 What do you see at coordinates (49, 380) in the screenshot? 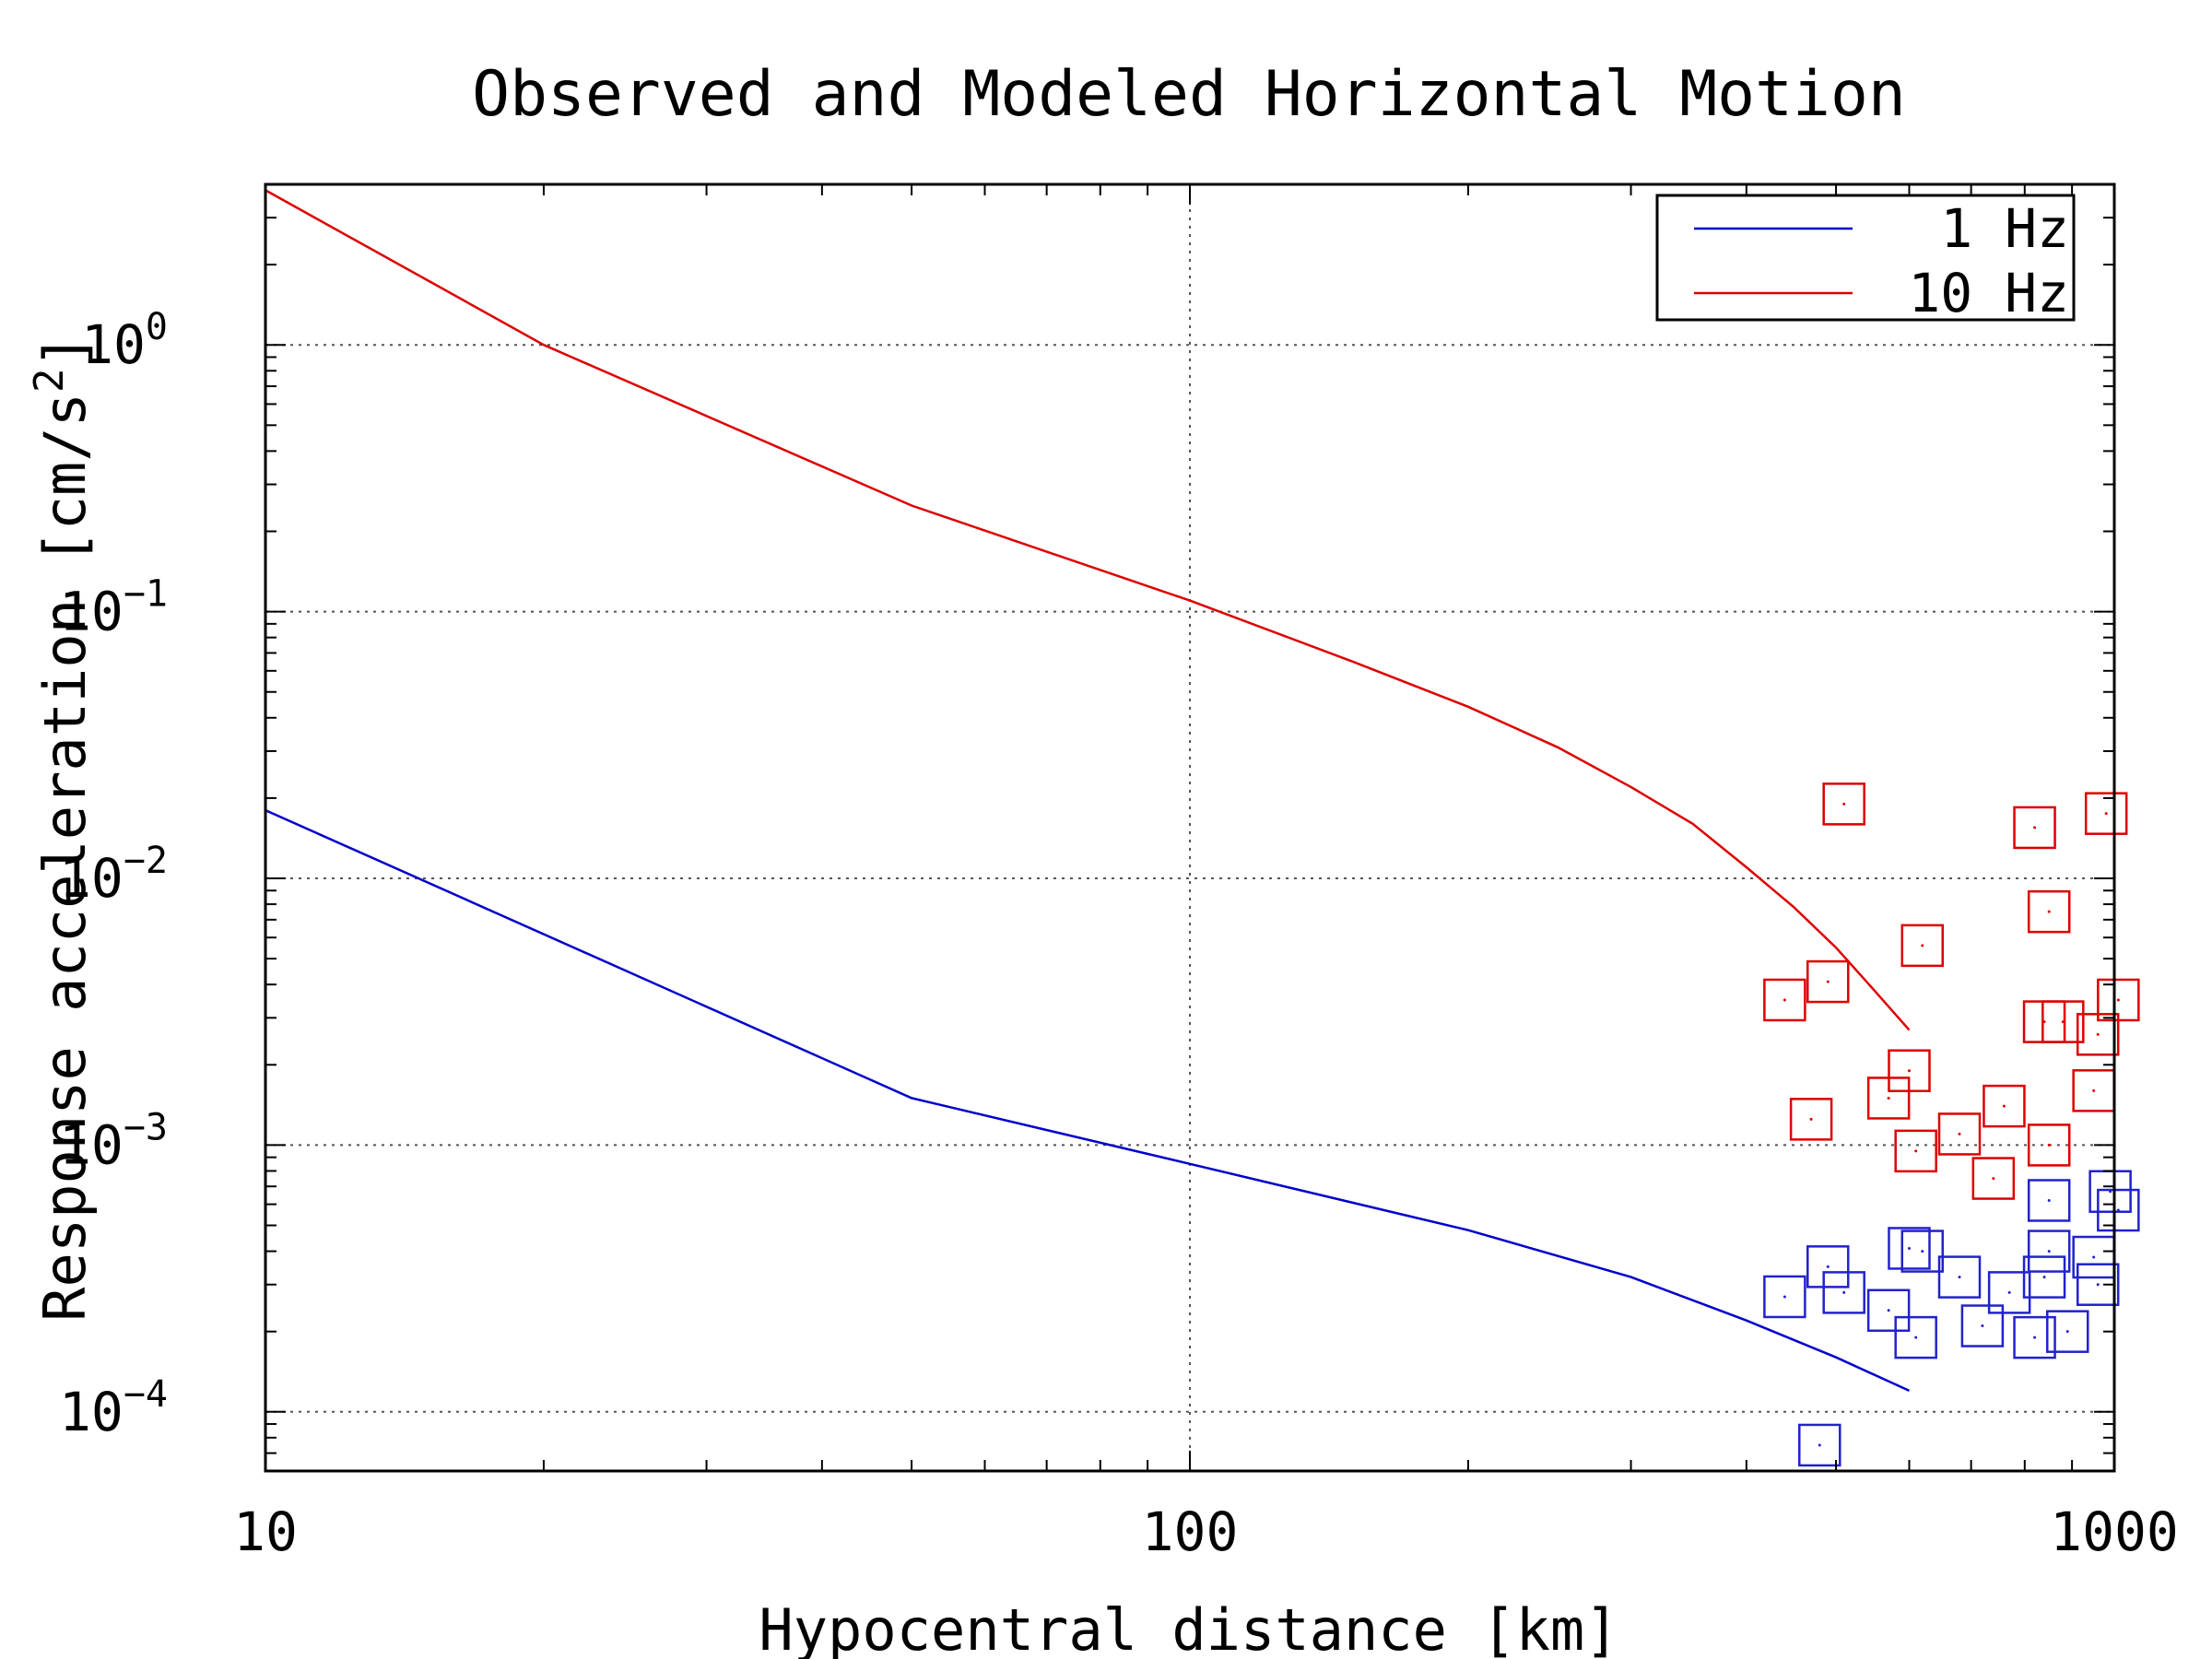
I see `y-axis-label-superscript: 2` at bounding box center [49, 380].